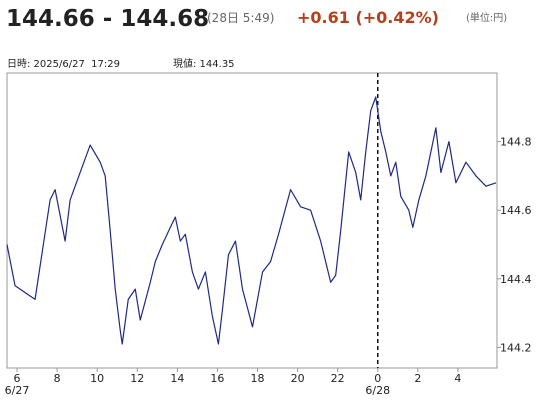 The image size is (545, 404). What do you see at coordinates (258, 378) in the screenshot?
I see `x-tick-label: 18` at bounding box center [258, 378].